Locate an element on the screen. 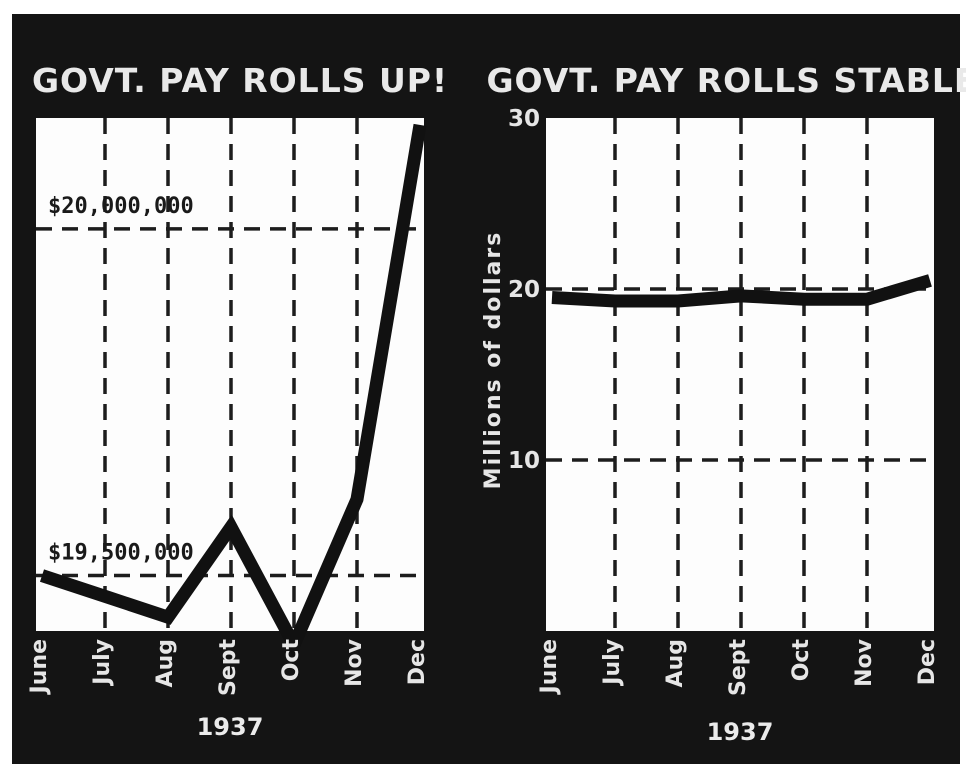 The height and width of the screenshot is (774, 966). chart-right-x-label: 1937 is located at coordinates (740, 732).